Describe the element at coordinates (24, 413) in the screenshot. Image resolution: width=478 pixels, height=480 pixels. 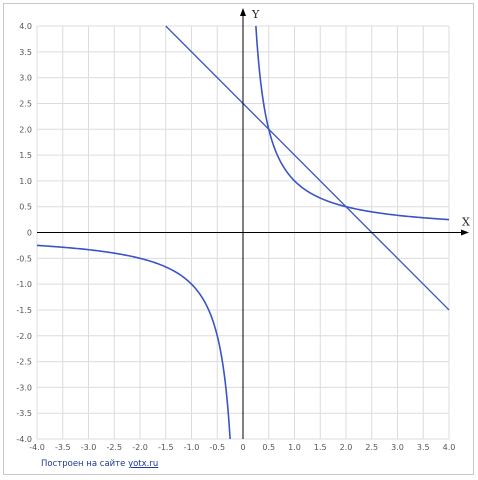
I see `y-tick-label: -3.5` at that location.